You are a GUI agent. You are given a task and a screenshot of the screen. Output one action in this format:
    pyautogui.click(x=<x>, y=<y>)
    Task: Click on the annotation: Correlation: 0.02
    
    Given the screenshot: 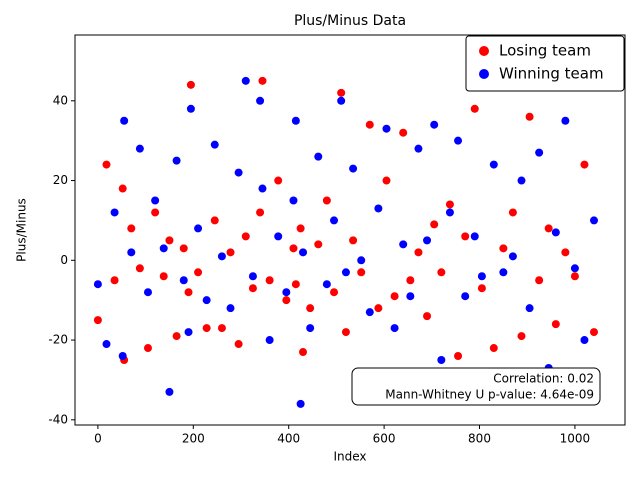 What is the action you would take?
    pyautogui.click(x=543, y=379)
    